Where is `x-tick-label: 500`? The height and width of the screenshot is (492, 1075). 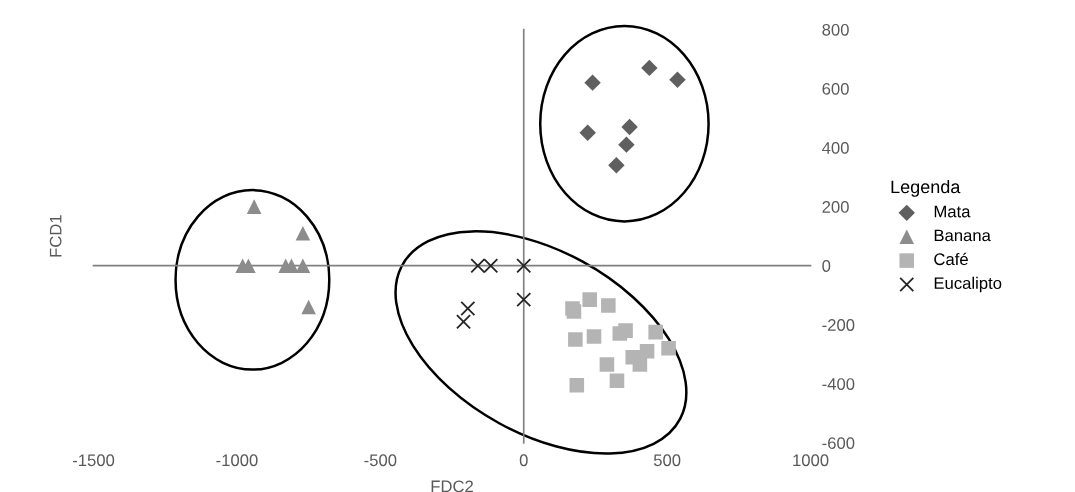
x-tick-label: 500 is located at coordinates (667, 460).